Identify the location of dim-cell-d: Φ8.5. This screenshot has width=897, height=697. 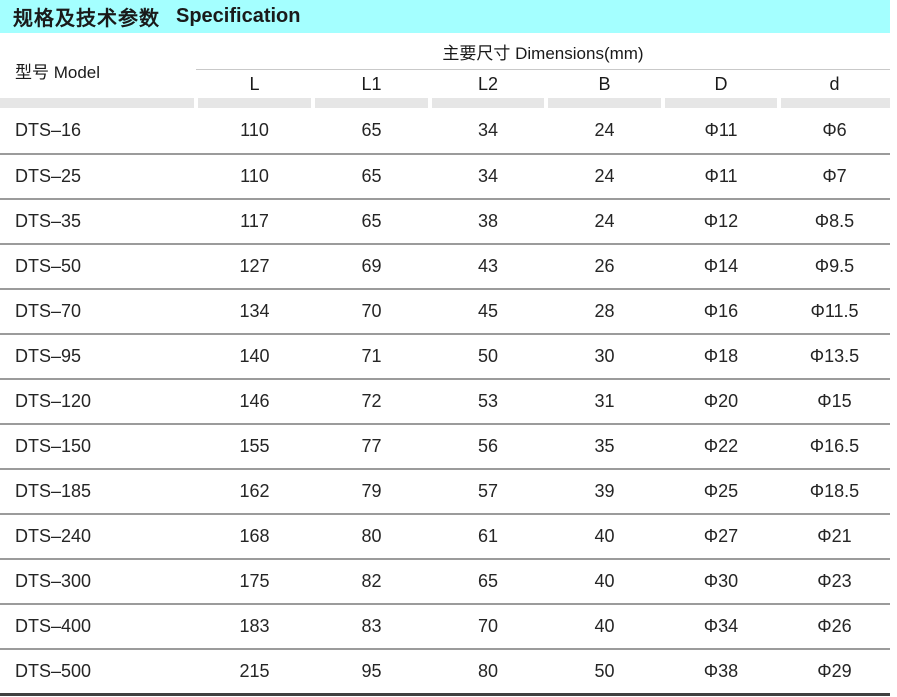
(834, 221).